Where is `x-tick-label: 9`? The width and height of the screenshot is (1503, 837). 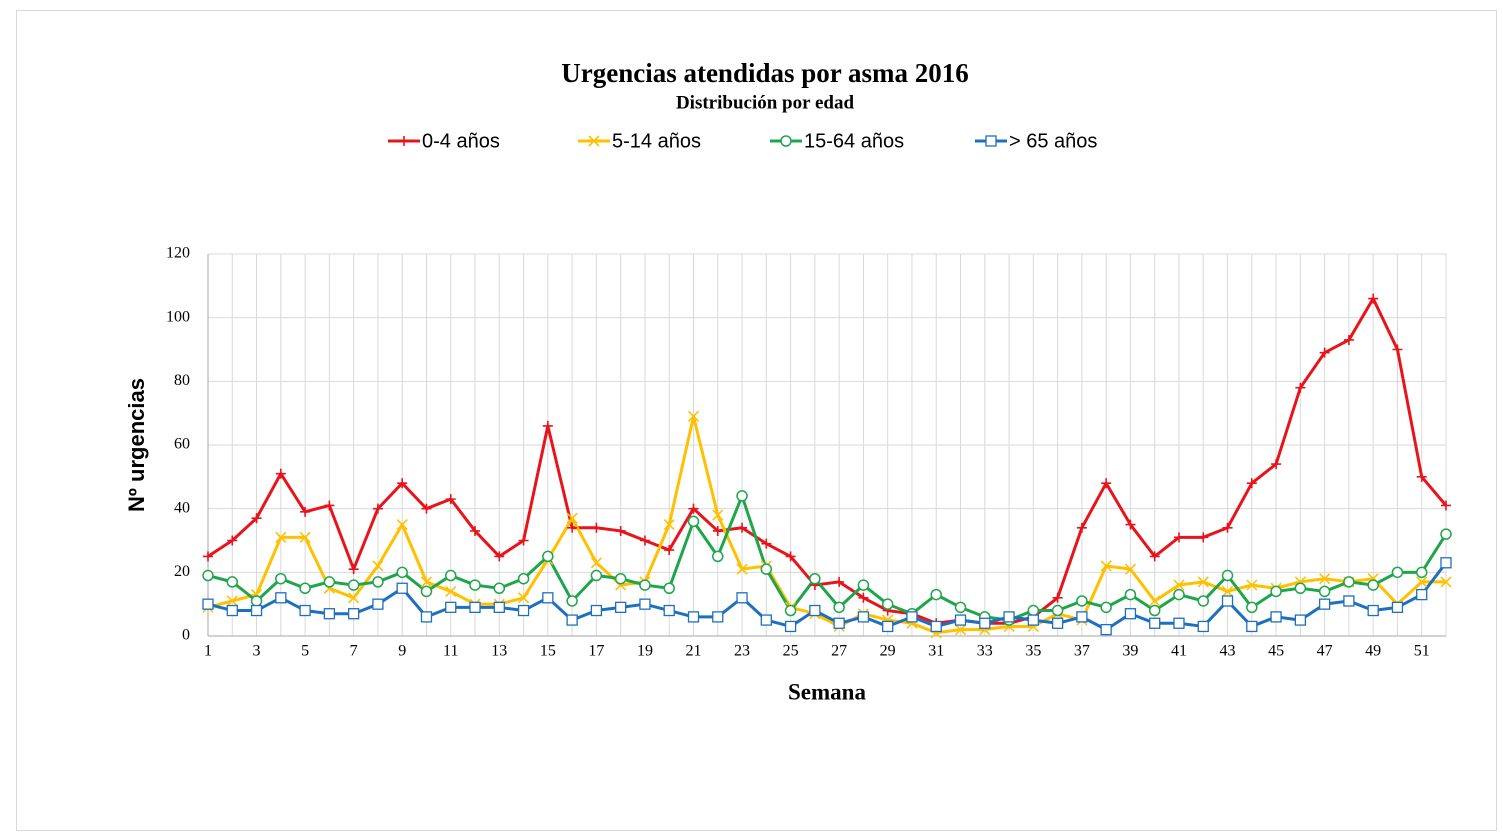 x-tick-label: 9 is located at coordinates (402, 651).